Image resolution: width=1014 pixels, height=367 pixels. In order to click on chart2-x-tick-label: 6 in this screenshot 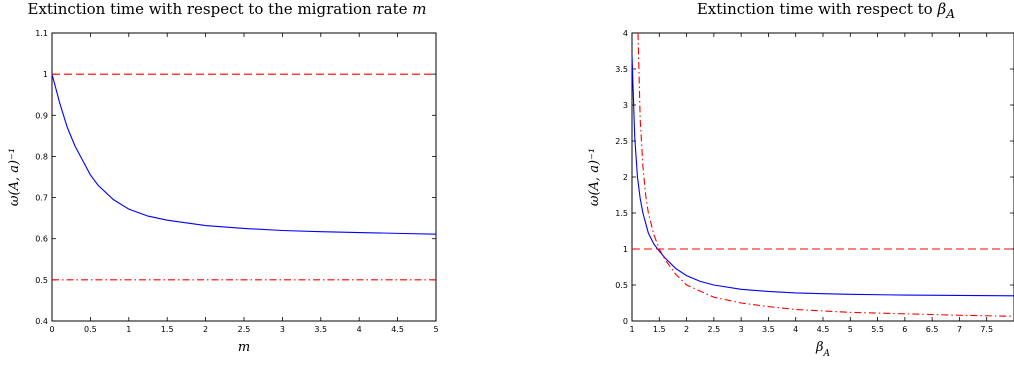, I will do `click(904, 329)`.